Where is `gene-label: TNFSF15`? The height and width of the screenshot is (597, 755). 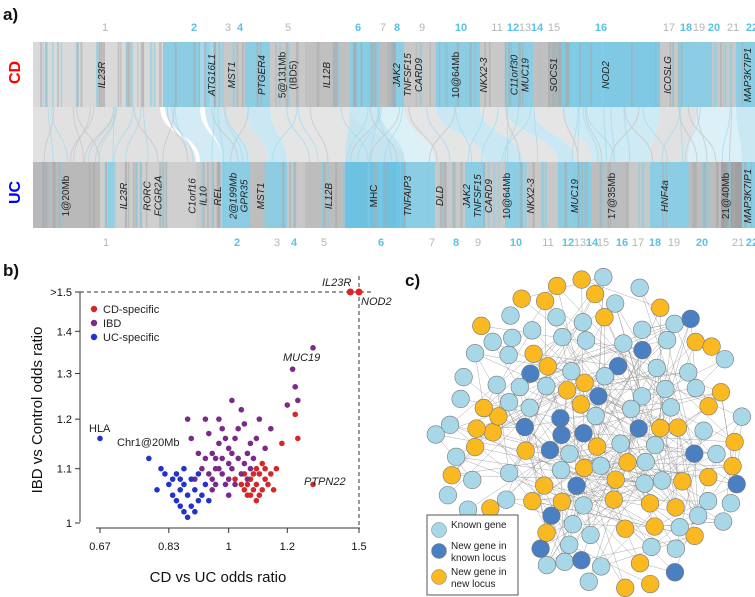 gene-label: TNFSF15 is located at coordinates (408, 75).